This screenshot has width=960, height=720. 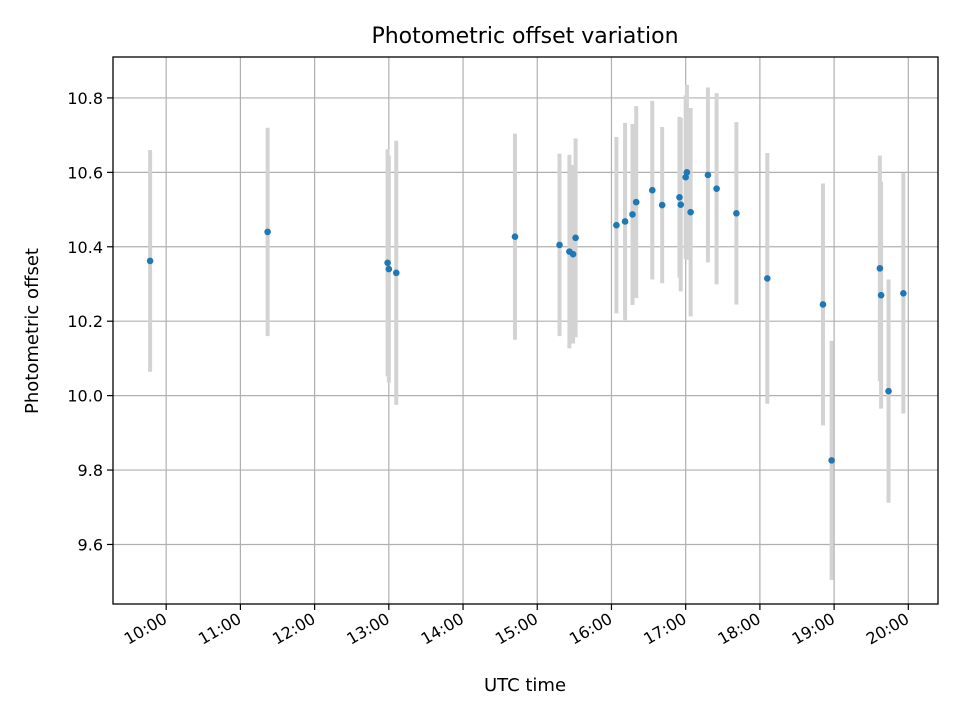 What do you see at coordinates (887, 629) in the screenshot?
I see `x-tick-label: 20:00` at bounding box center [887, 629].